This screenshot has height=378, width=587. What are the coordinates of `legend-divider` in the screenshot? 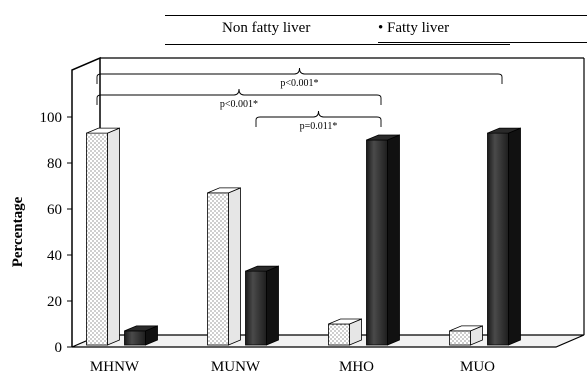 It's located at (482, 42).